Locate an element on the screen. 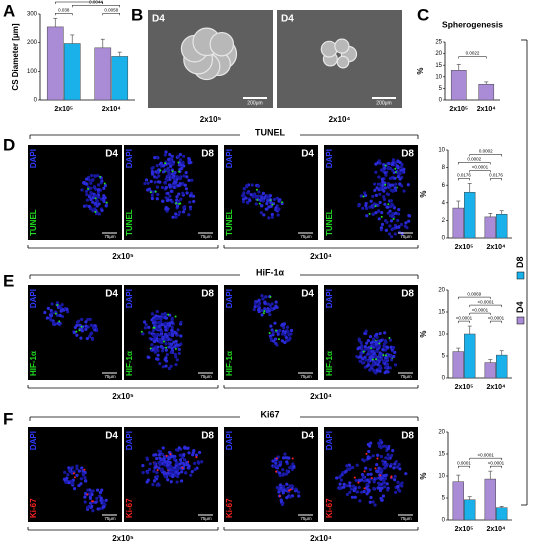 Image resolution: width=535 pixels, height=550 pixels. y-tick-label: 0 is located at coordinates (36, 101).